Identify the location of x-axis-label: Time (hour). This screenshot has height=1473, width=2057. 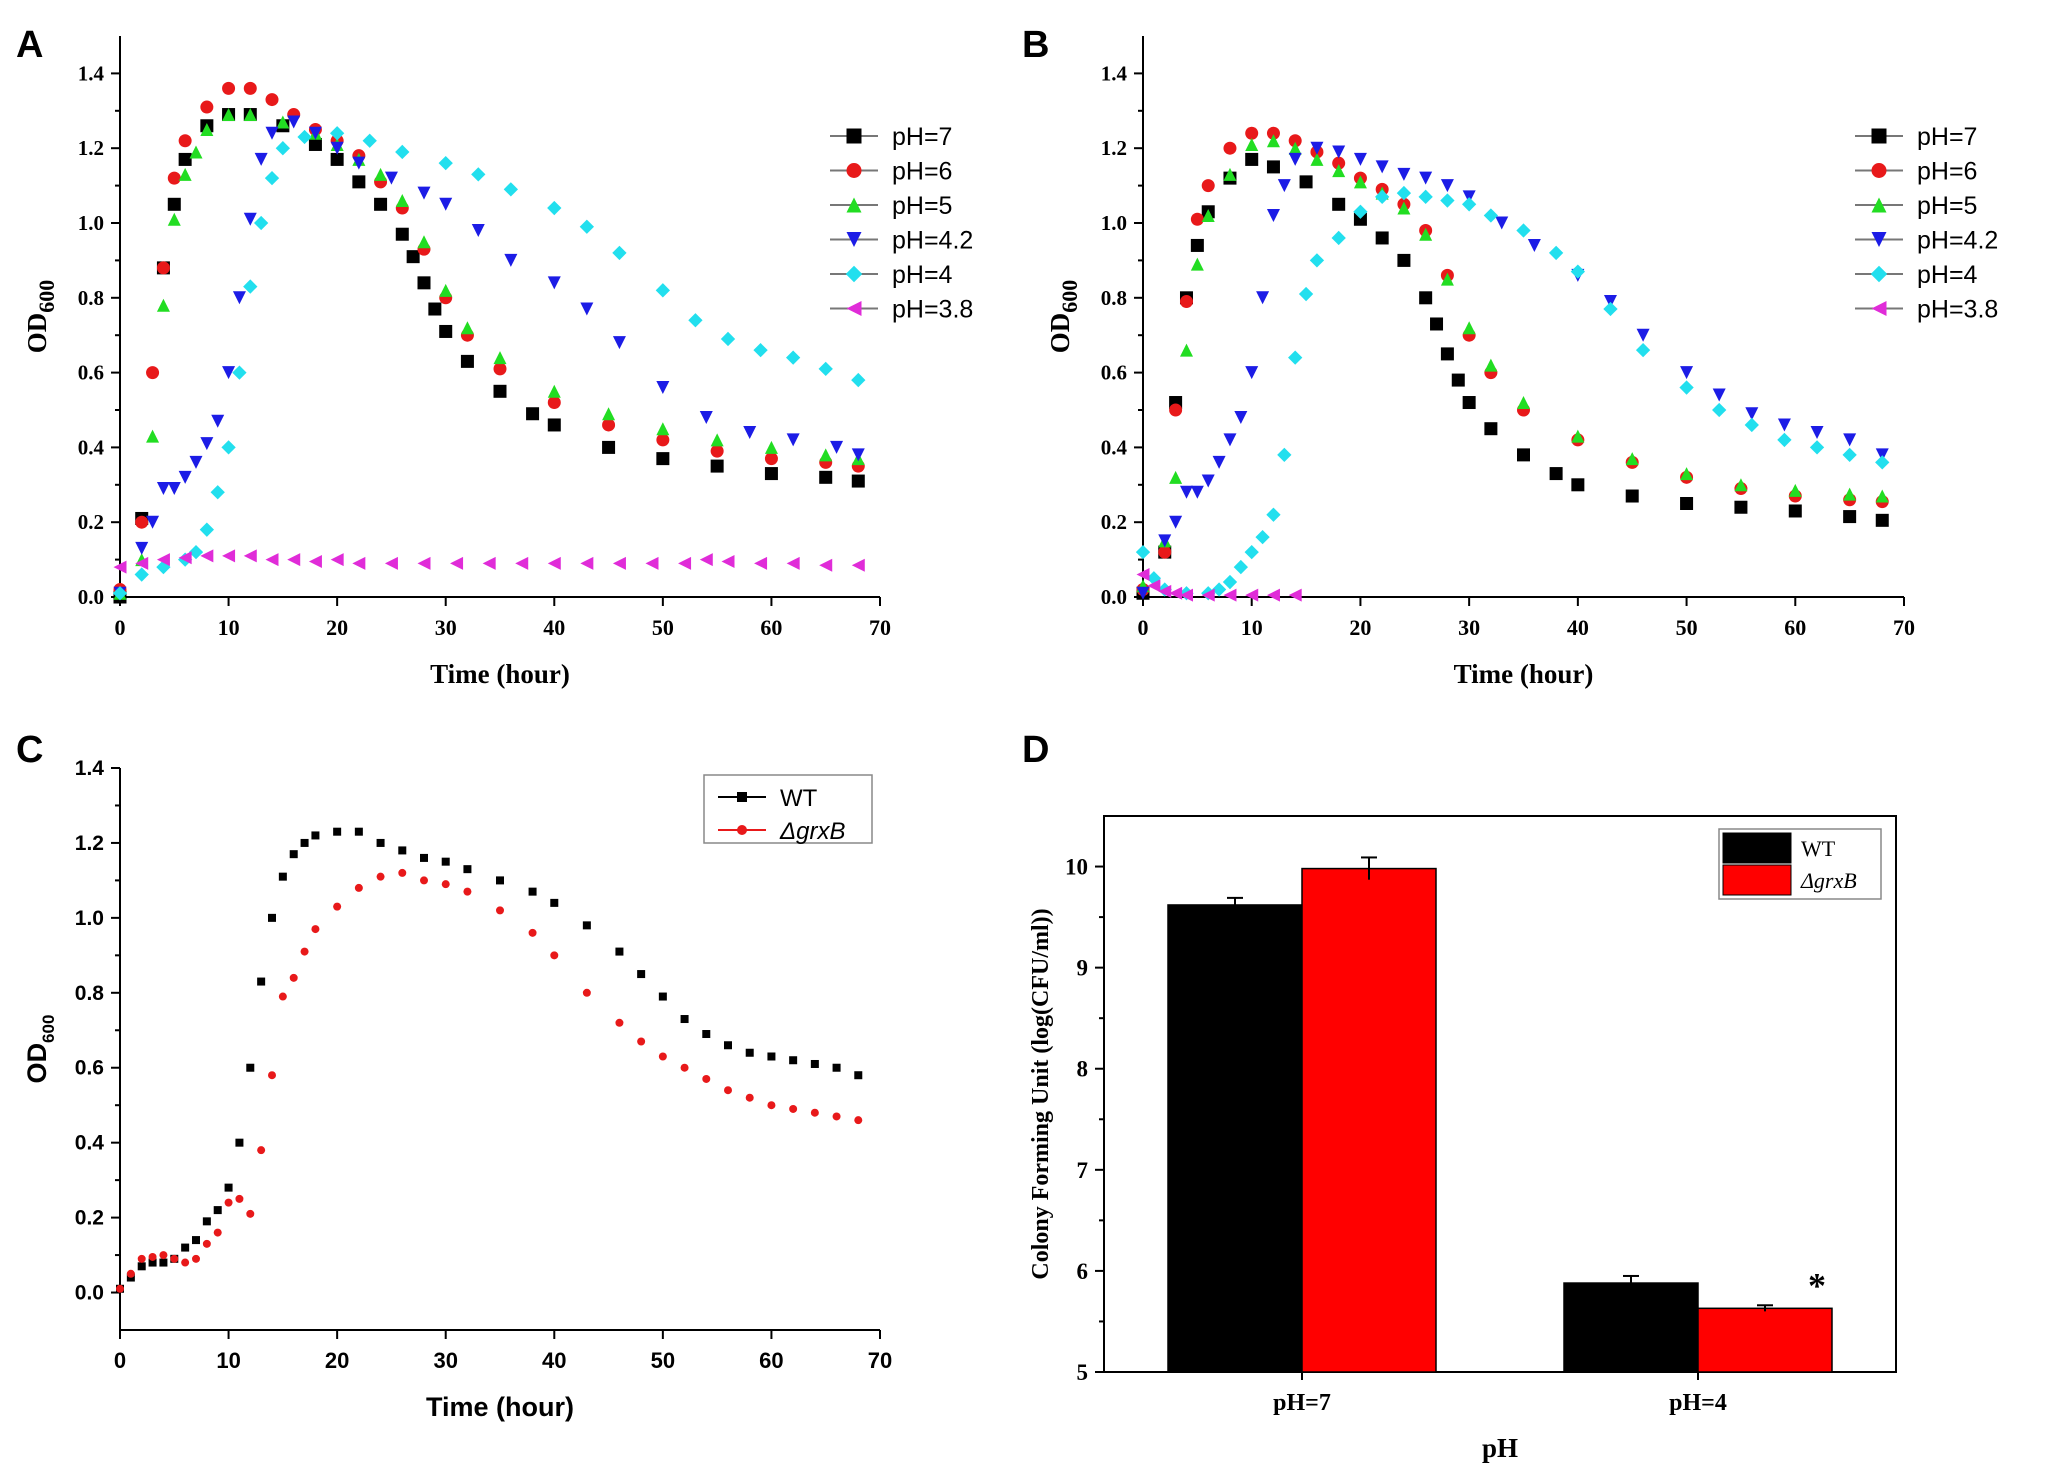
(500, 1407).